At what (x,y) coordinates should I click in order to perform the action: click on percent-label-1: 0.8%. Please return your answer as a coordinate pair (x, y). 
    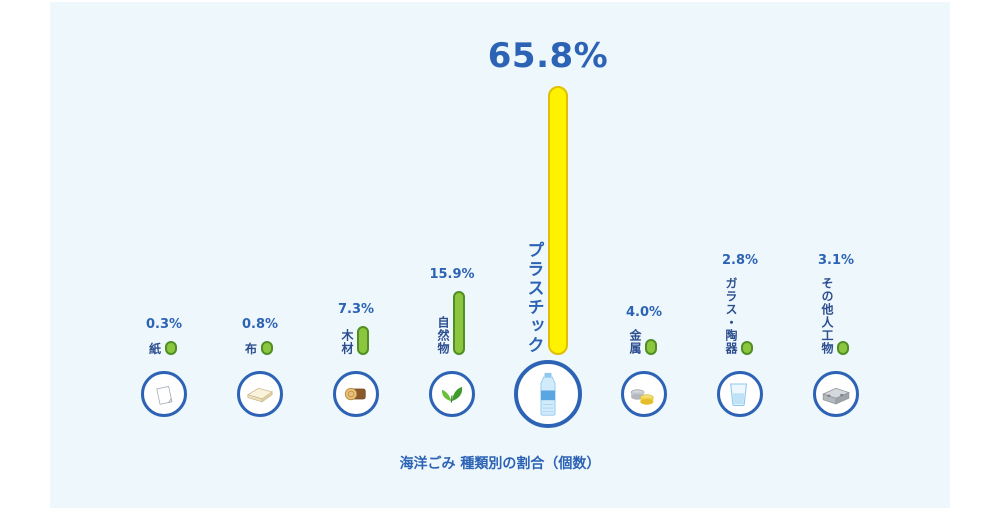
    Looking at the image, I should click on (260, 324).